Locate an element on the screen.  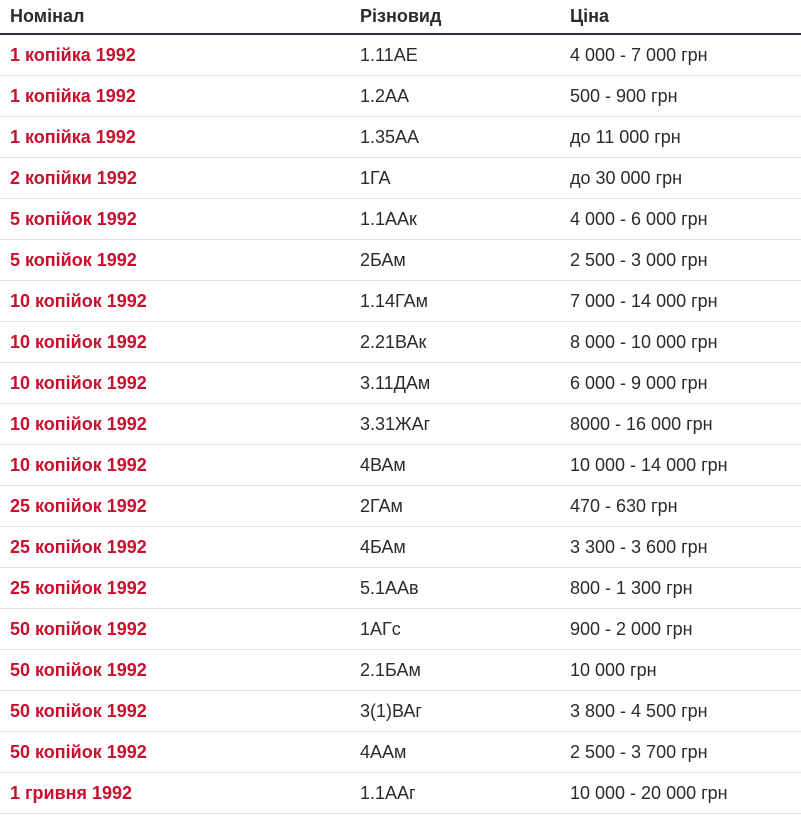
cell-variety: 4ВАм is located at coordinates (455, 465).